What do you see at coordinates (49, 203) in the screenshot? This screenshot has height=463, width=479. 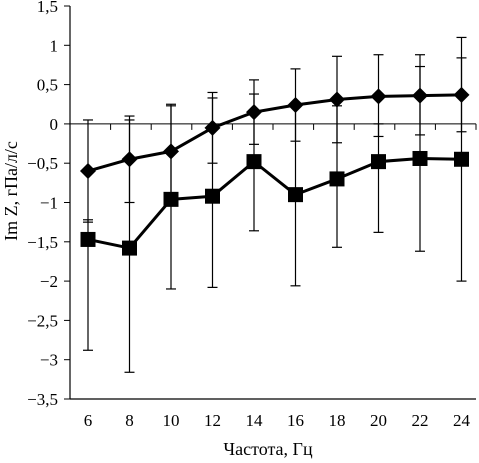 I see `y-tick-label: −1` at bounding box center [49, 203].